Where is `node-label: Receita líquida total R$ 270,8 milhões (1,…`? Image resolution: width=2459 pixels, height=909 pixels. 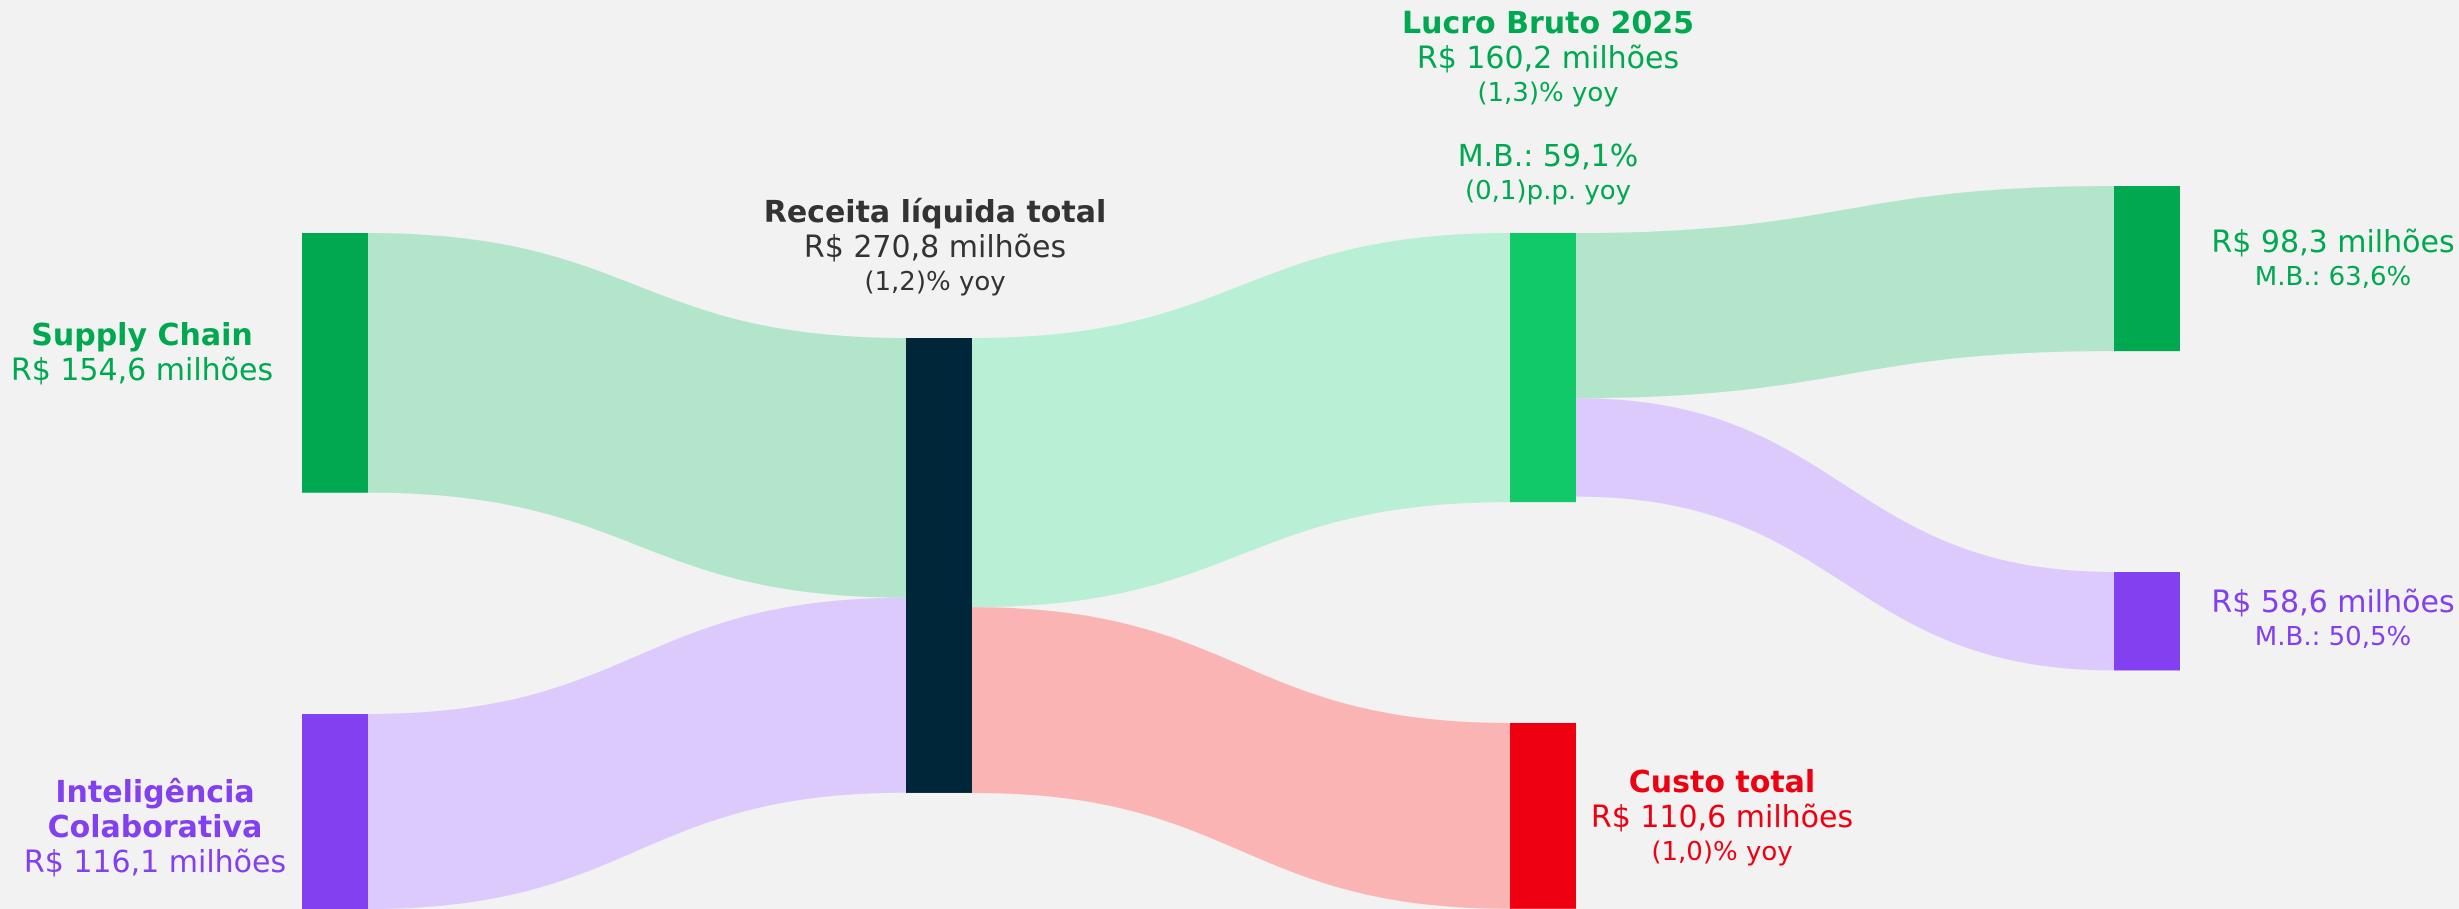
node-label: Receita líquida total R$ 270,8 milhões (1,… is located at coordinates (935, 247).